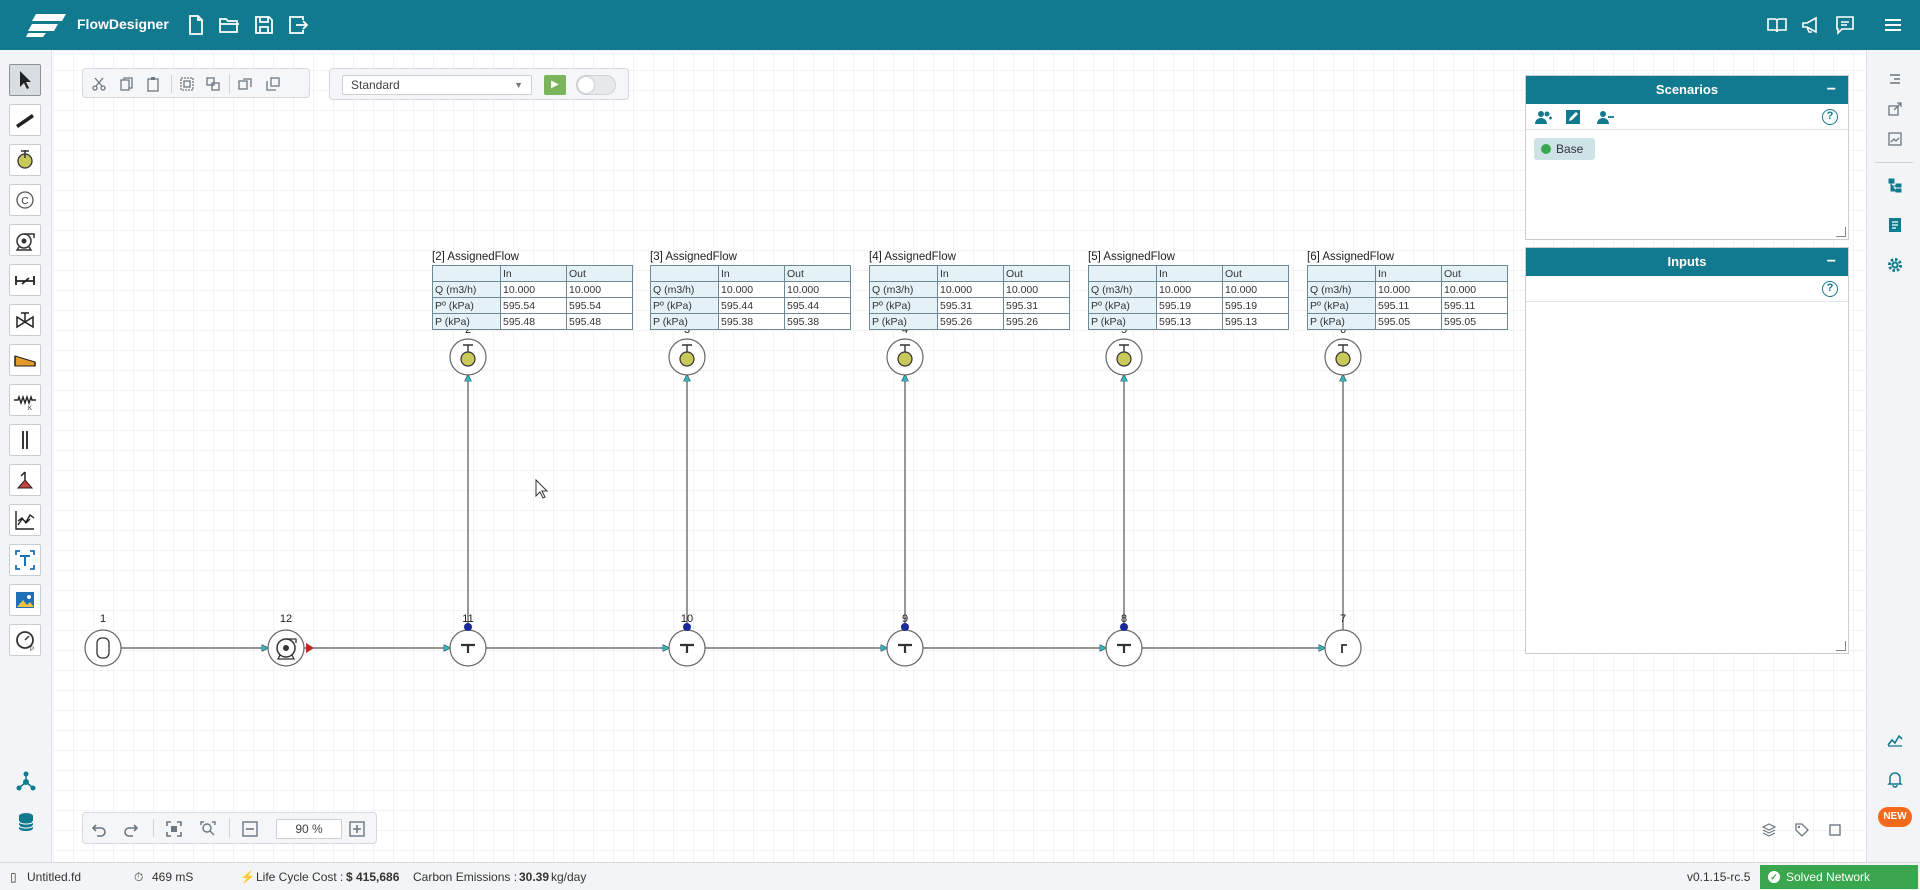 This screenshot has width=1920, height=890. What do you see at coordinates (542, 488) in the screenshot?
I see `mouse-cursor-icon` at bounding box center [542, 488].